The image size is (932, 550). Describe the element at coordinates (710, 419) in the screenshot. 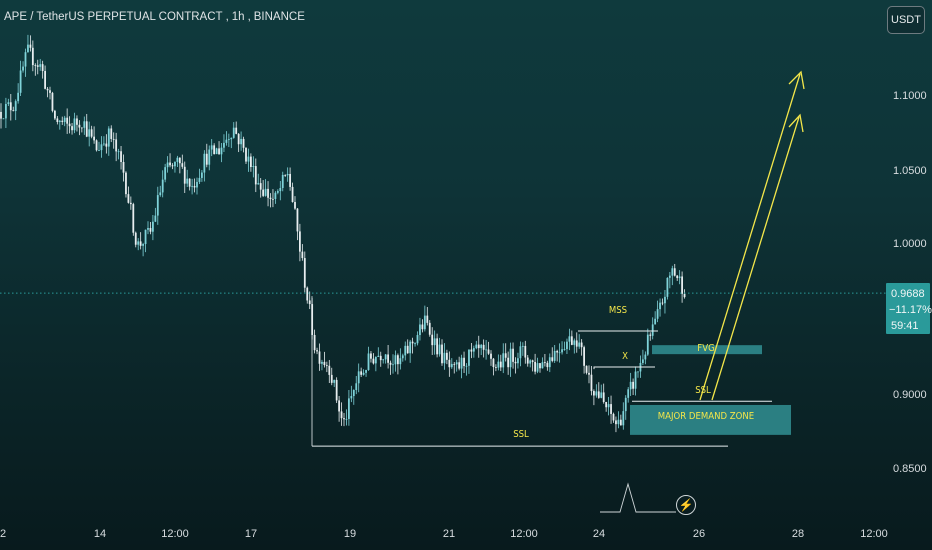

I see `major-demand-zone` at that location.